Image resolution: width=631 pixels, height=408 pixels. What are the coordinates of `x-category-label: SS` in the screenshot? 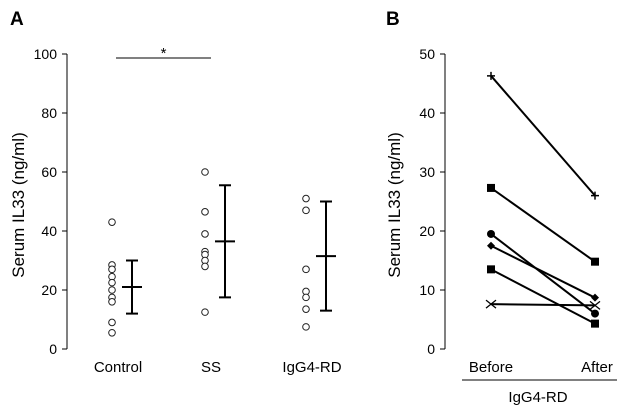 It's located at (211, 367).